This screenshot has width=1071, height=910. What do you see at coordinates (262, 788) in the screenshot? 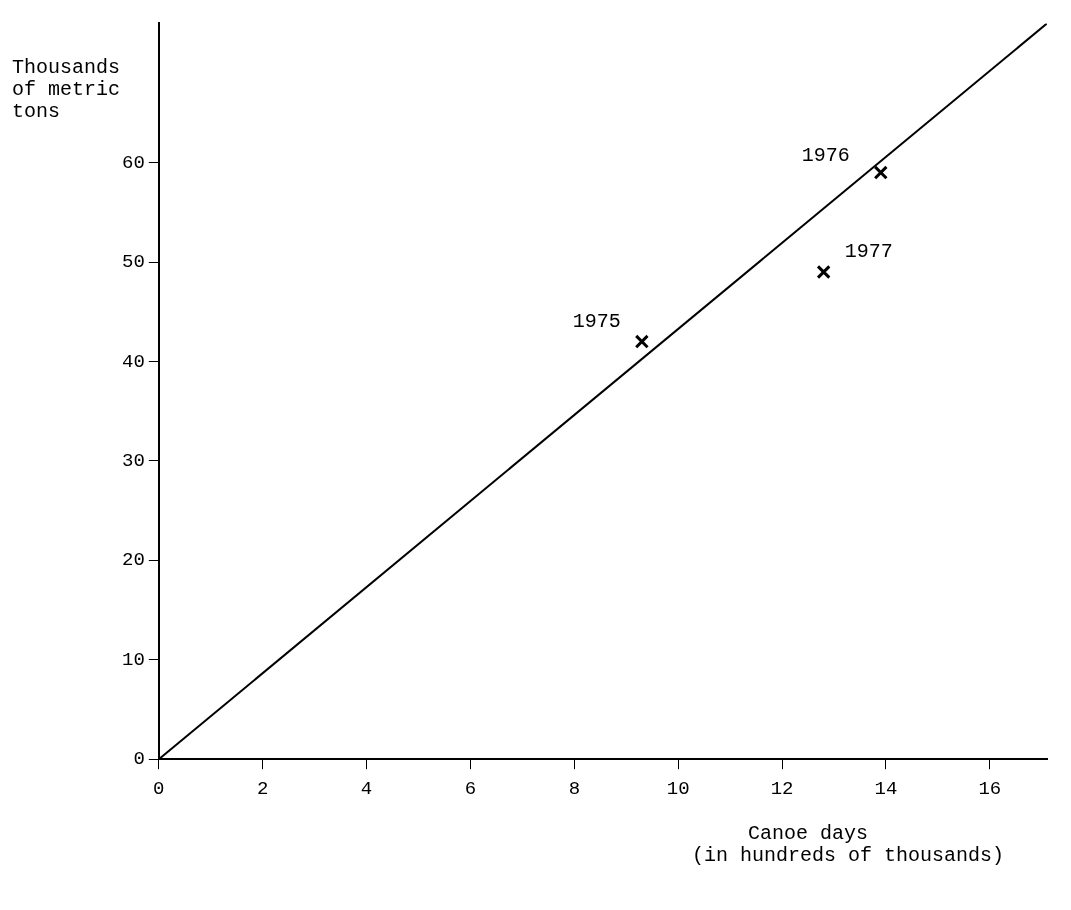
I see `x-tick-label: 2` at bounding box center [262, 788].